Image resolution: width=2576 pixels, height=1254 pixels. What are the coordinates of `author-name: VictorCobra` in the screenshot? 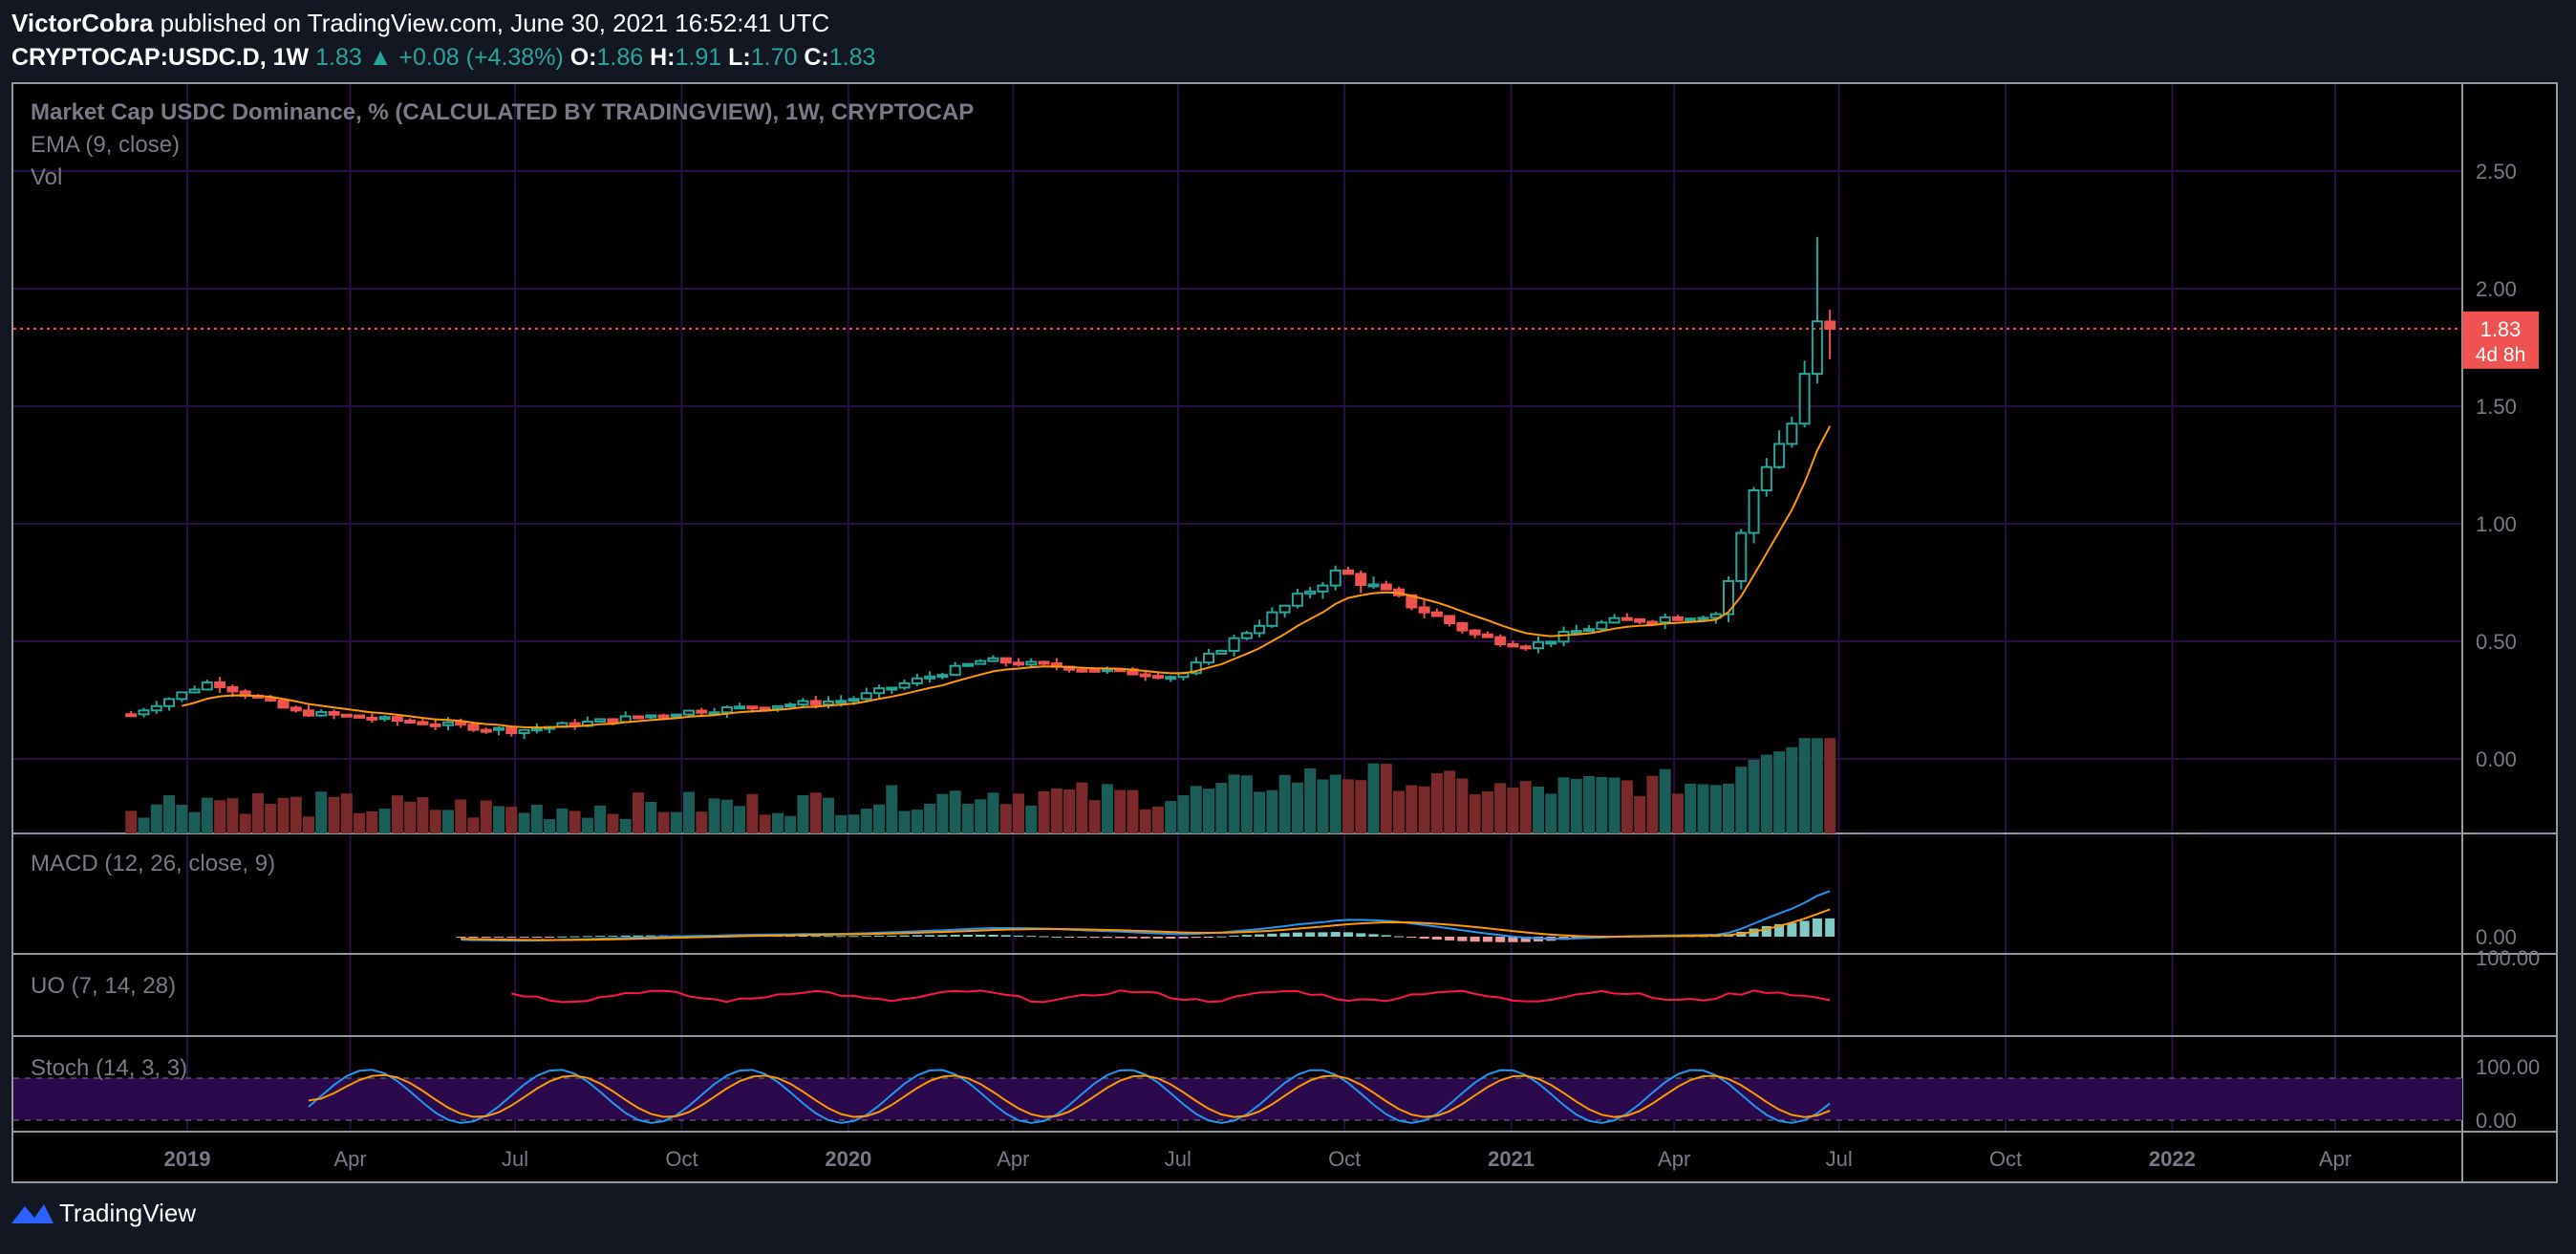 It's located at (82, 23).